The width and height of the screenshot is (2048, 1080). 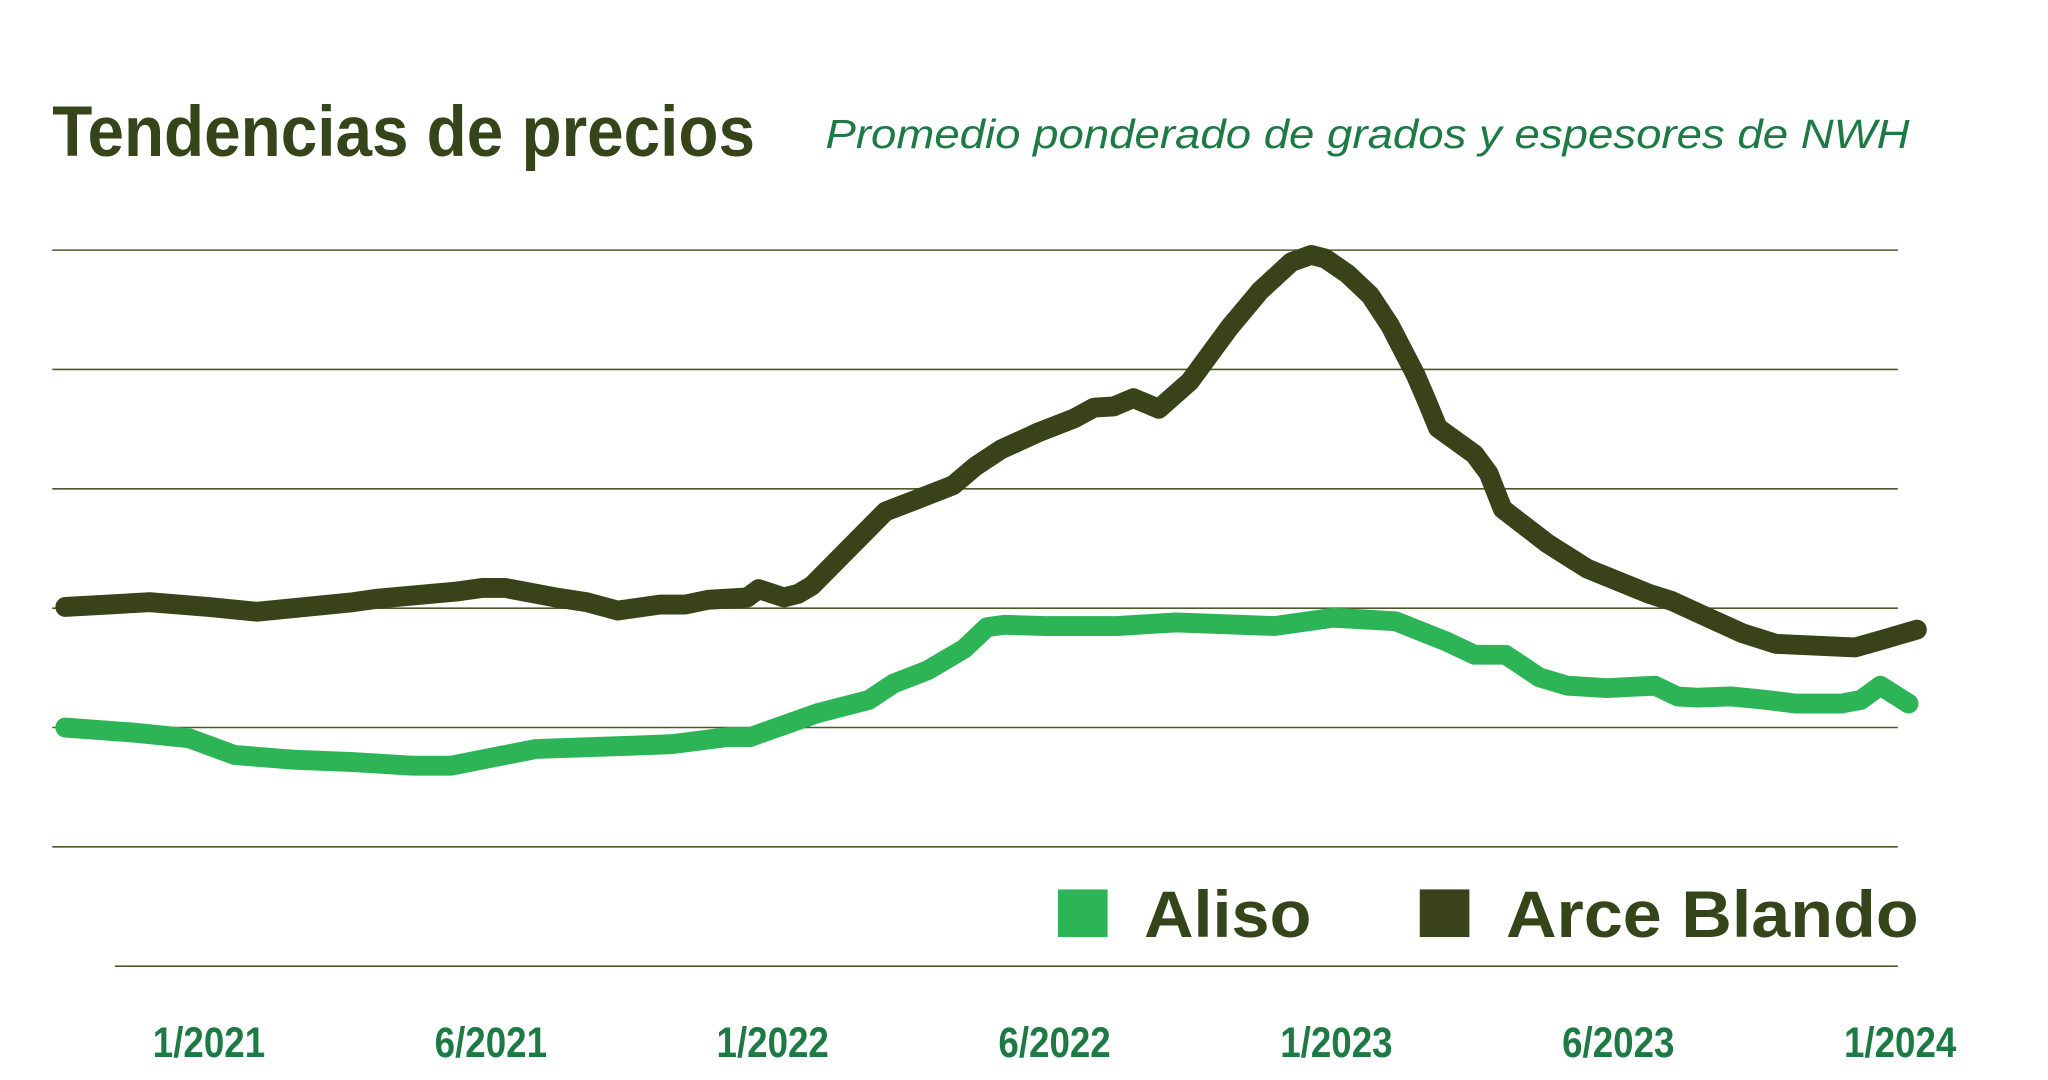 I want to click on series-line, so click(x=987, y=691).